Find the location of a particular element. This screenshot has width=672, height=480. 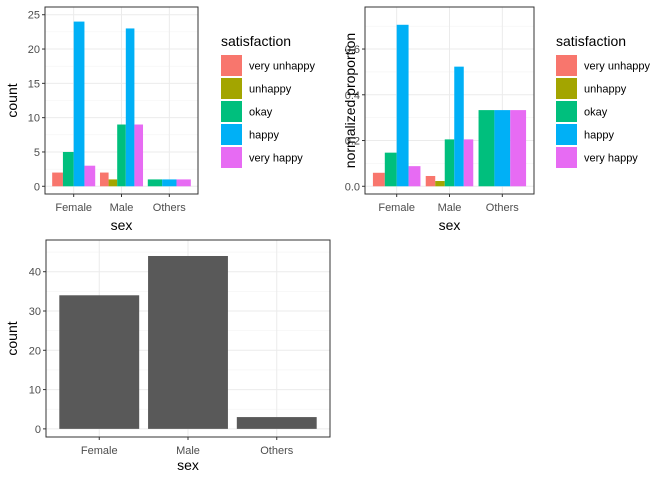

bar-female is located at coordinates (99, 362).